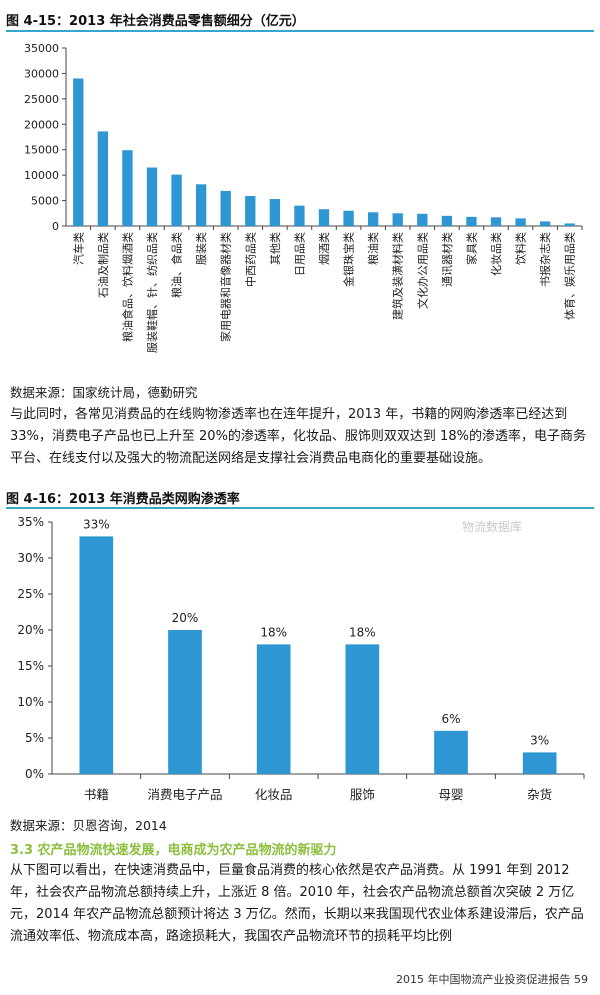 Image resolution: width=600 pixels, height=995 pixels. What do you see at coordinates (104, 392) in the screenshot?
I see `figure1-source: 数据来源：国家统计局，德勤研究` at bounding box center [104, 392].